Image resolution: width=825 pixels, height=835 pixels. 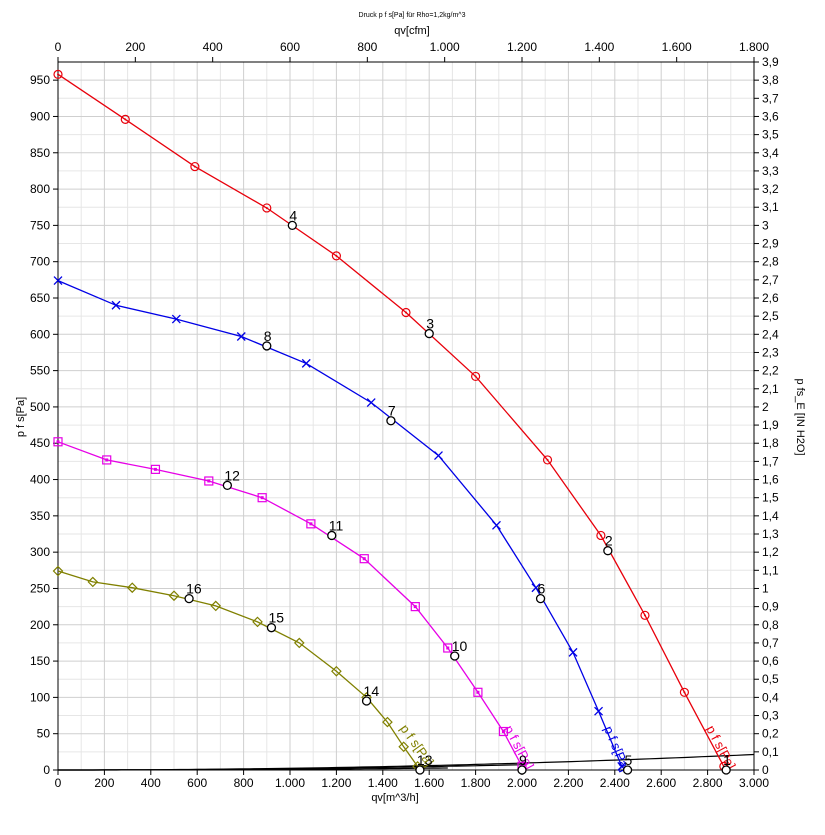 I want to click on x-axis-label: qv[m^3/h], so click(x=394, y=798).